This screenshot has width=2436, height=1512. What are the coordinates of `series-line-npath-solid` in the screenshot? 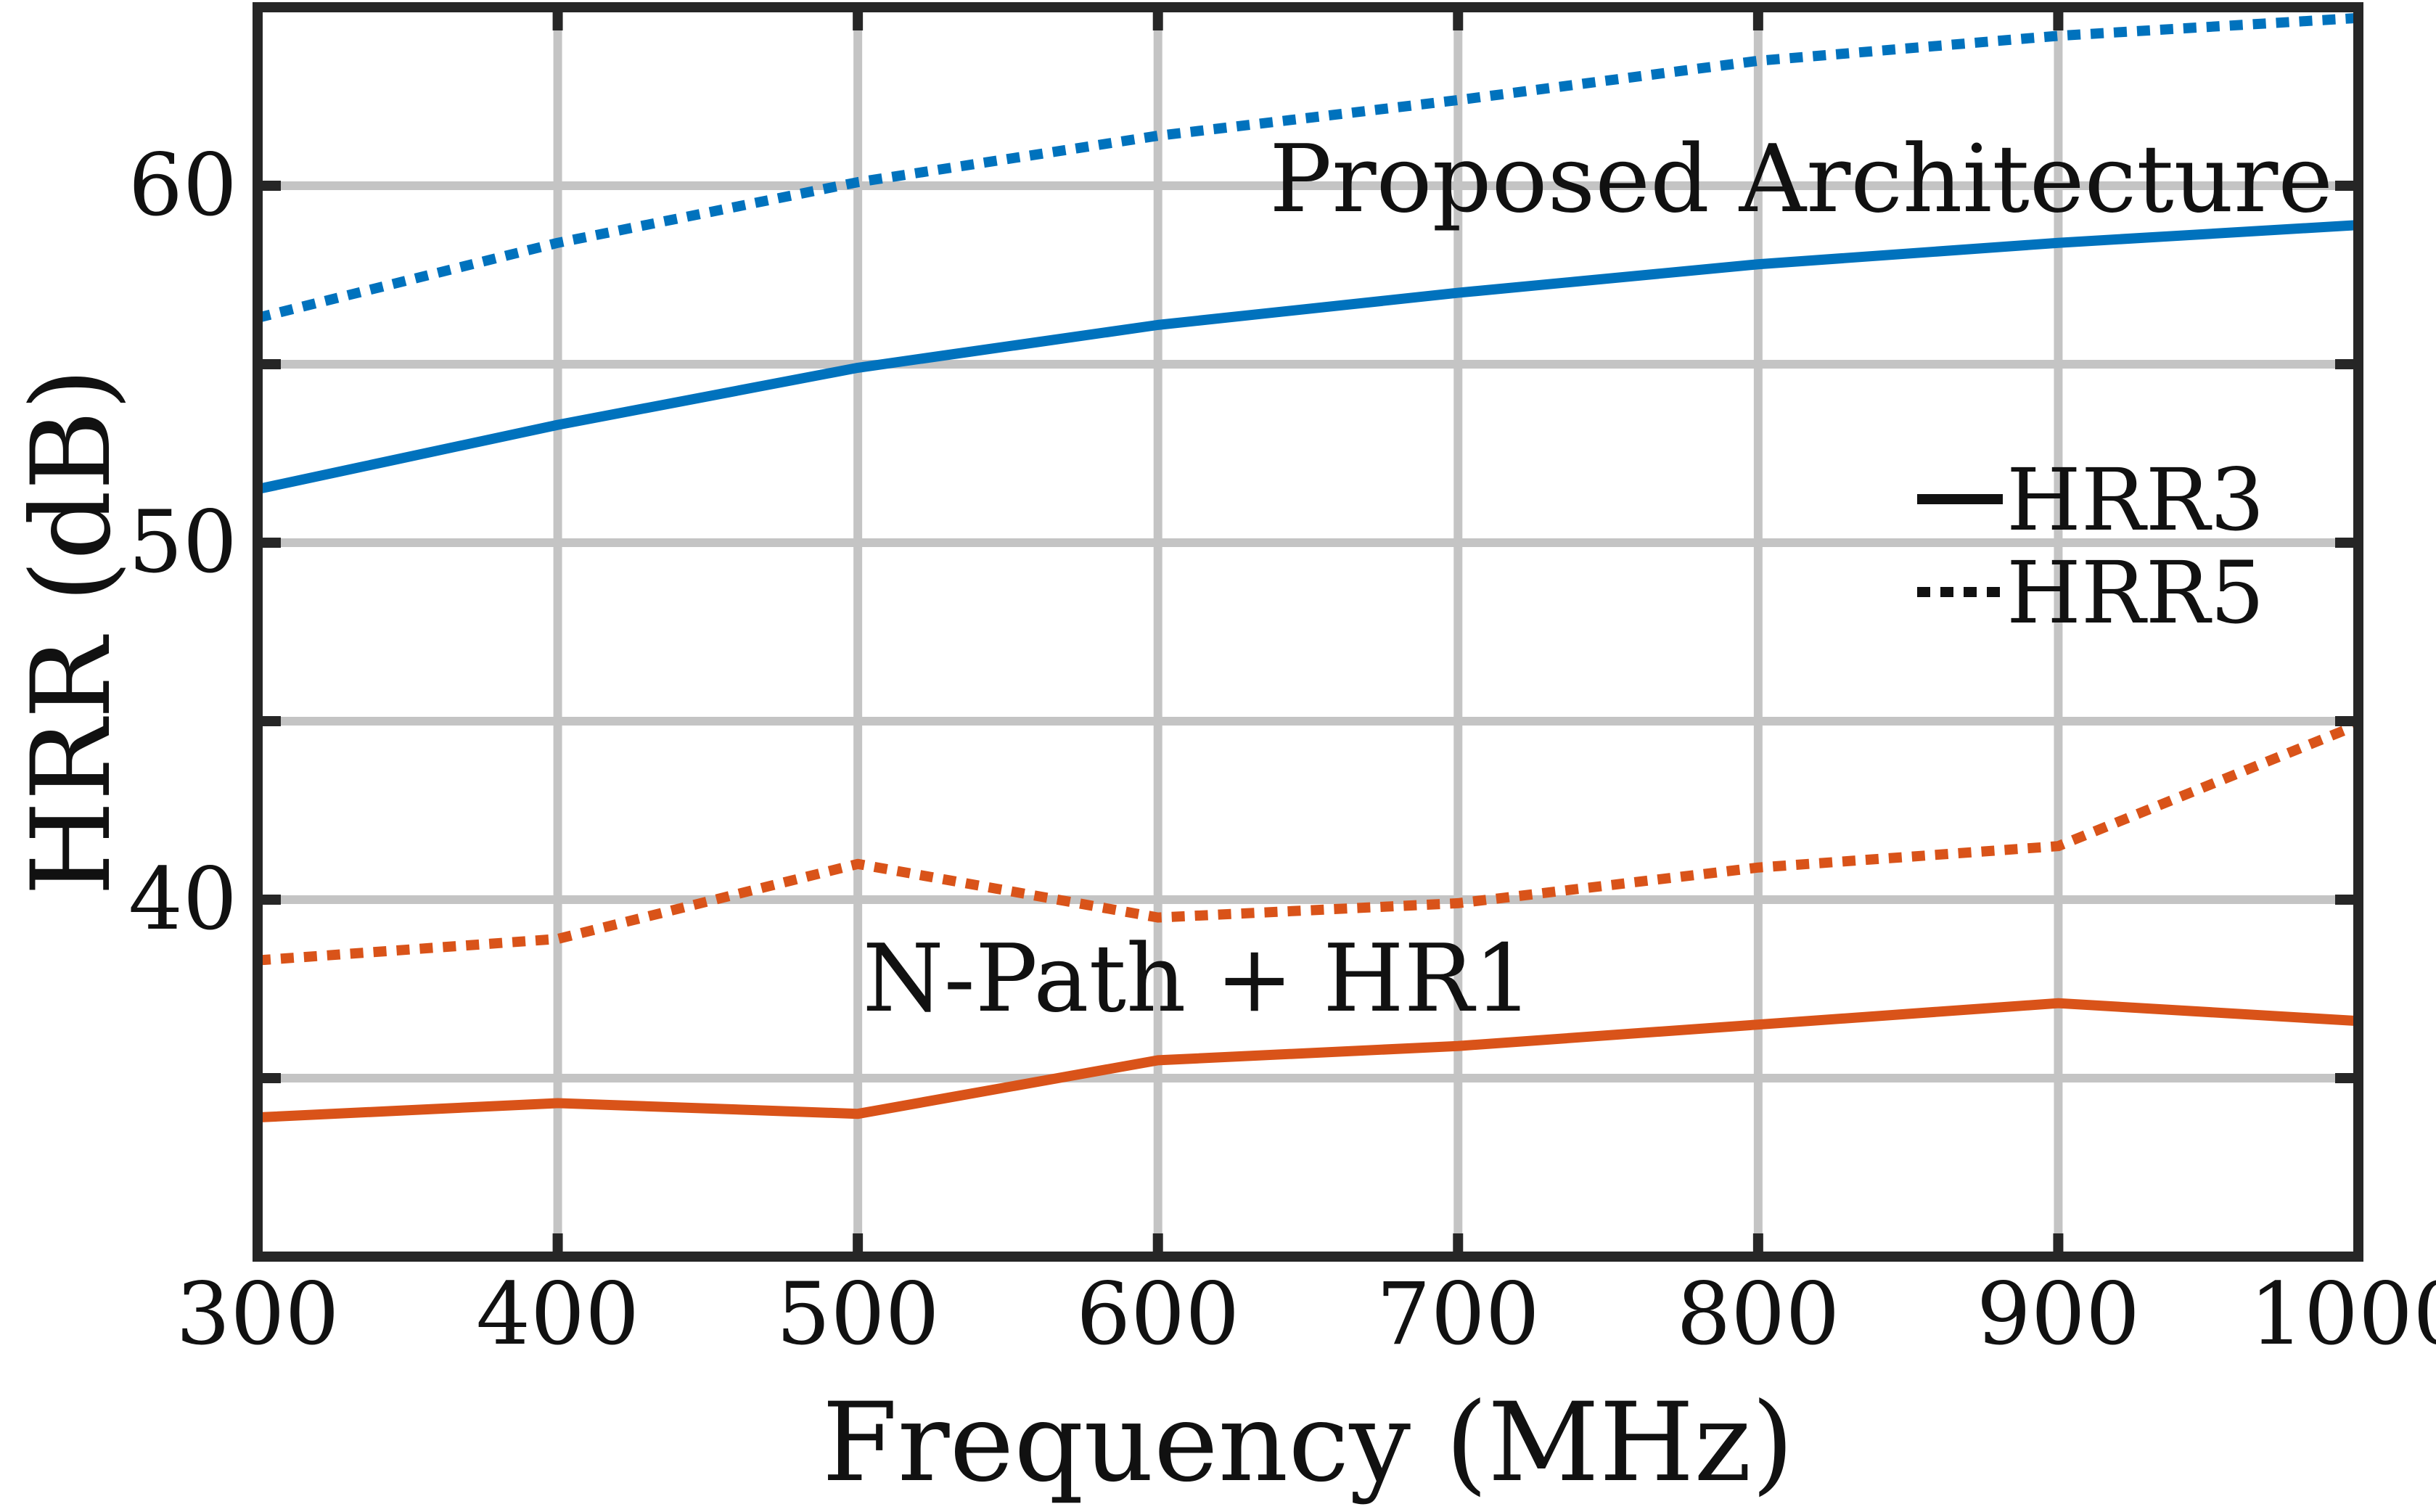 It's located at (1308, 1061).